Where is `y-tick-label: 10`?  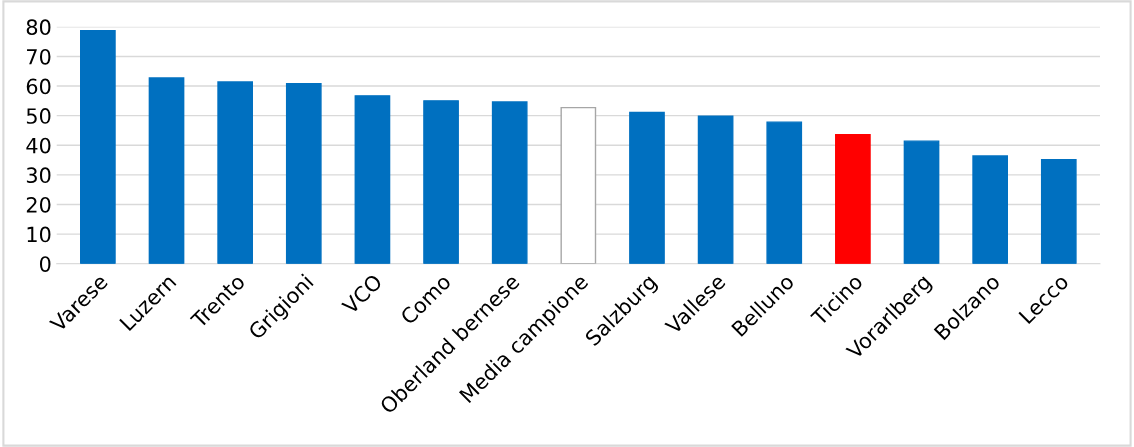 y-tick-label: 10 is located at coordinates (39, 234).